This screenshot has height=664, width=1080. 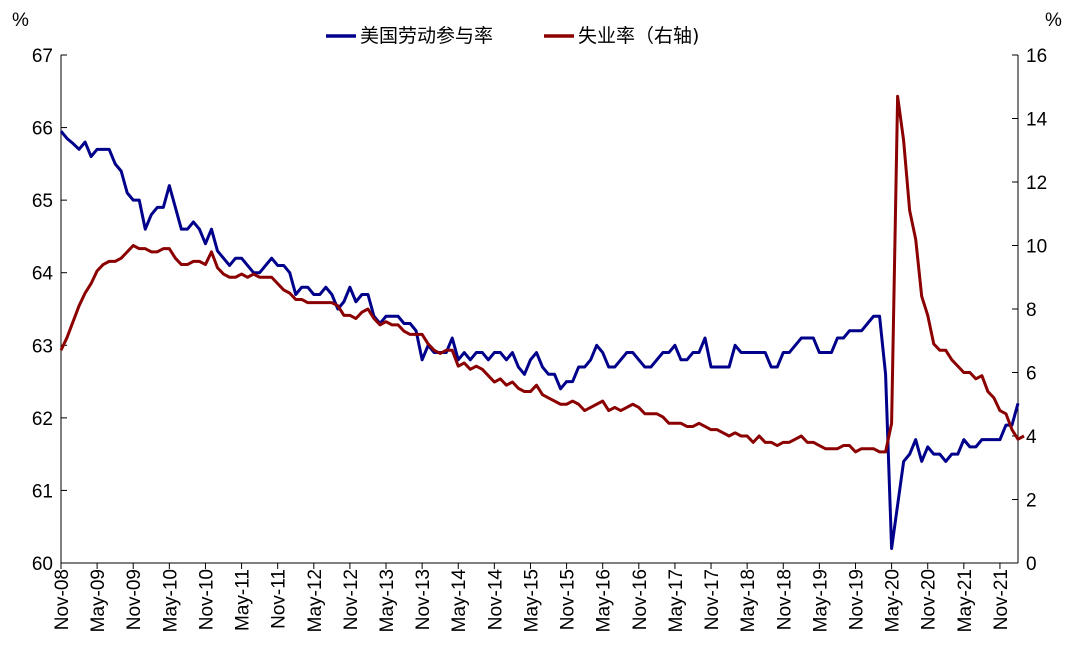 I want to click on x-tick-label: May-09, so click(x=98, y=600).